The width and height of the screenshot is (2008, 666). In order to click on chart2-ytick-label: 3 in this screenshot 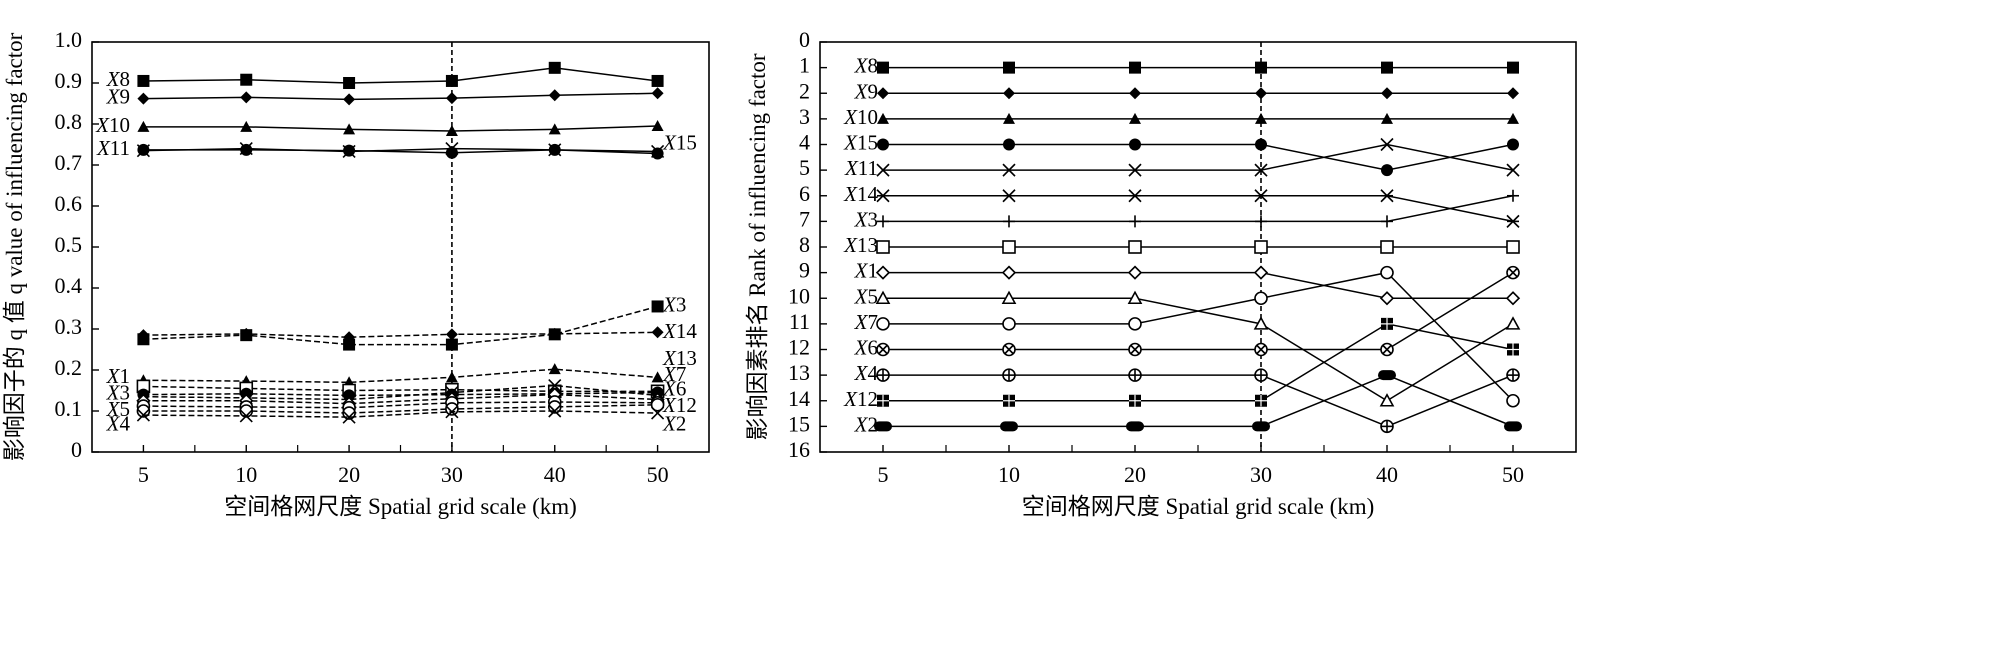, I will do `click(804, 116)`.